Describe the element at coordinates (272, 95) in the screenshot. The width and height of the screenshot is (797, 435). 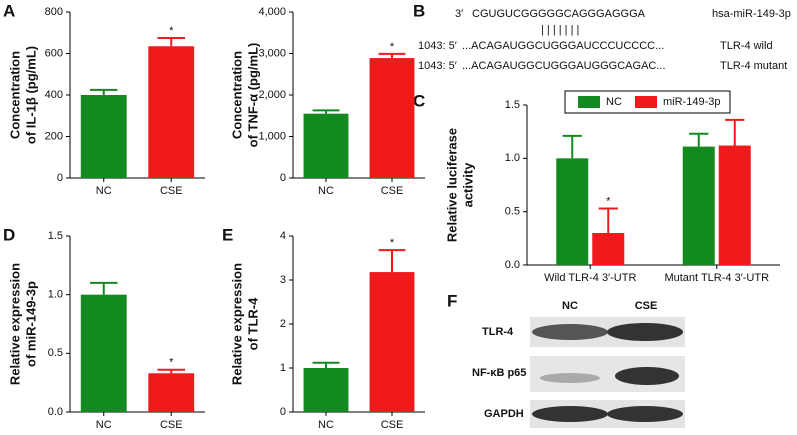
I see `y-tick-label: 2,000` at that location.